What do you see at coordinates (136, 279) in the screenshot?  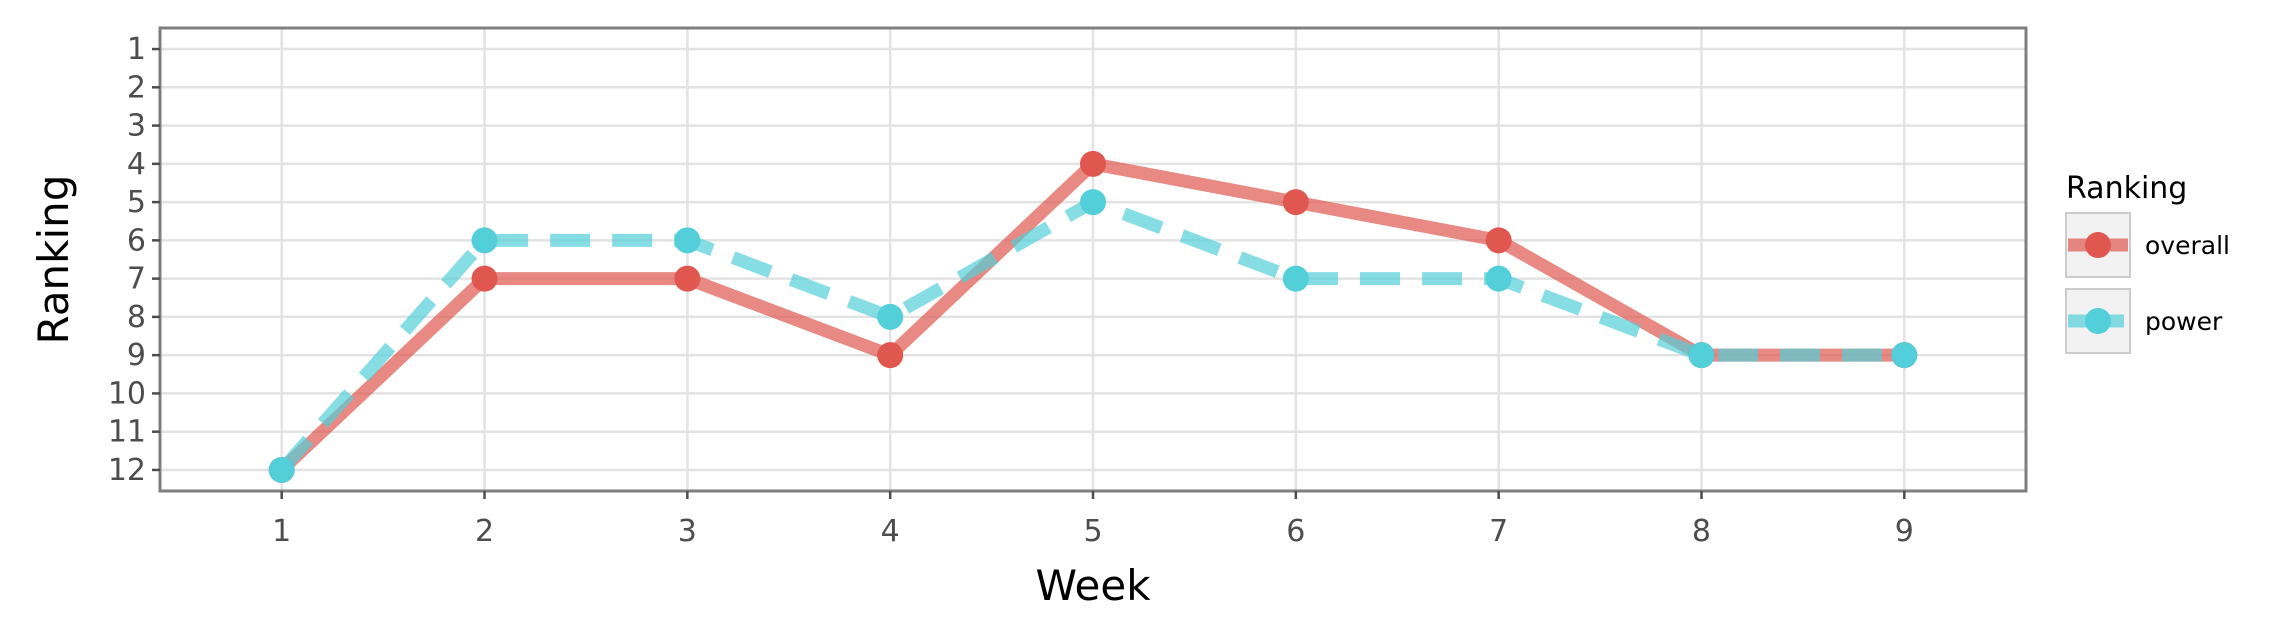 I see `y-tick-label: 7` at bounding box center [136, 279].